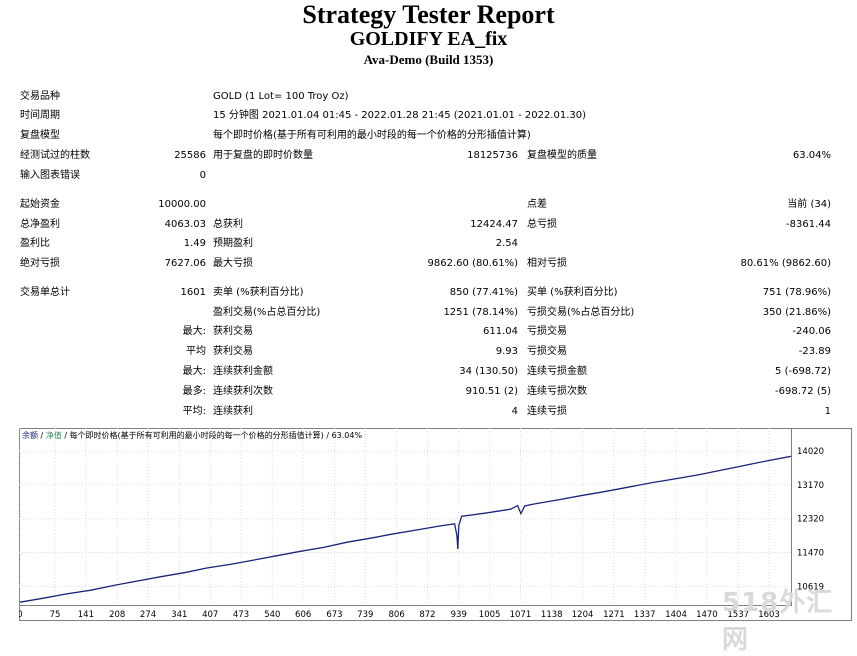 This screenshot has height=656, width=857. I want to click on profit-trades-label: 盈利交易(%占总百分比), so click(267, 312).